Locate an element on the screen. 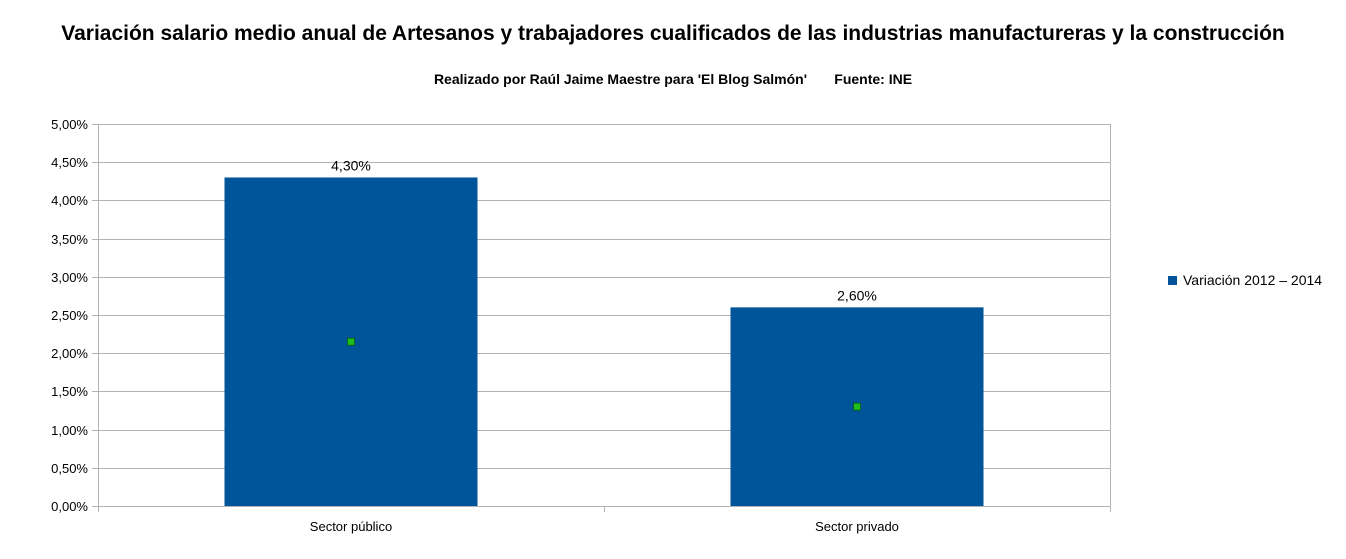  legend: Variación 2012 – 2014 is located at coordinates (1245, 280).